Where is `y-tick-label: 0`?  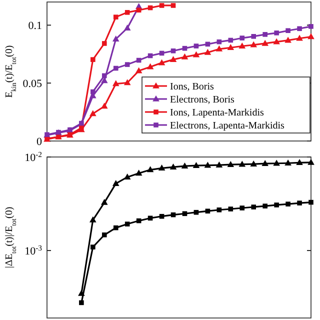 y-tick-label: 0 is located at coordinates (39, 142).